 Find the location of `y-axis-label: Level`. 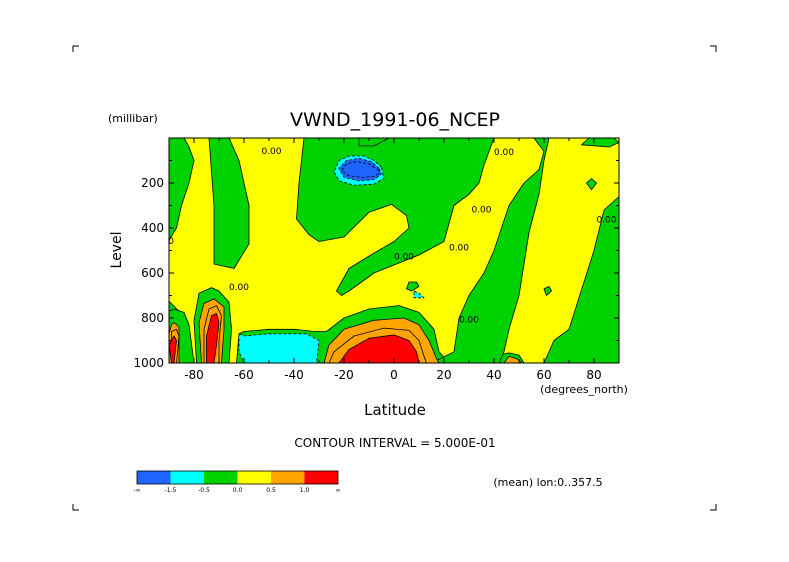

y-axis-label: Level is located at coordinates (117, 250).